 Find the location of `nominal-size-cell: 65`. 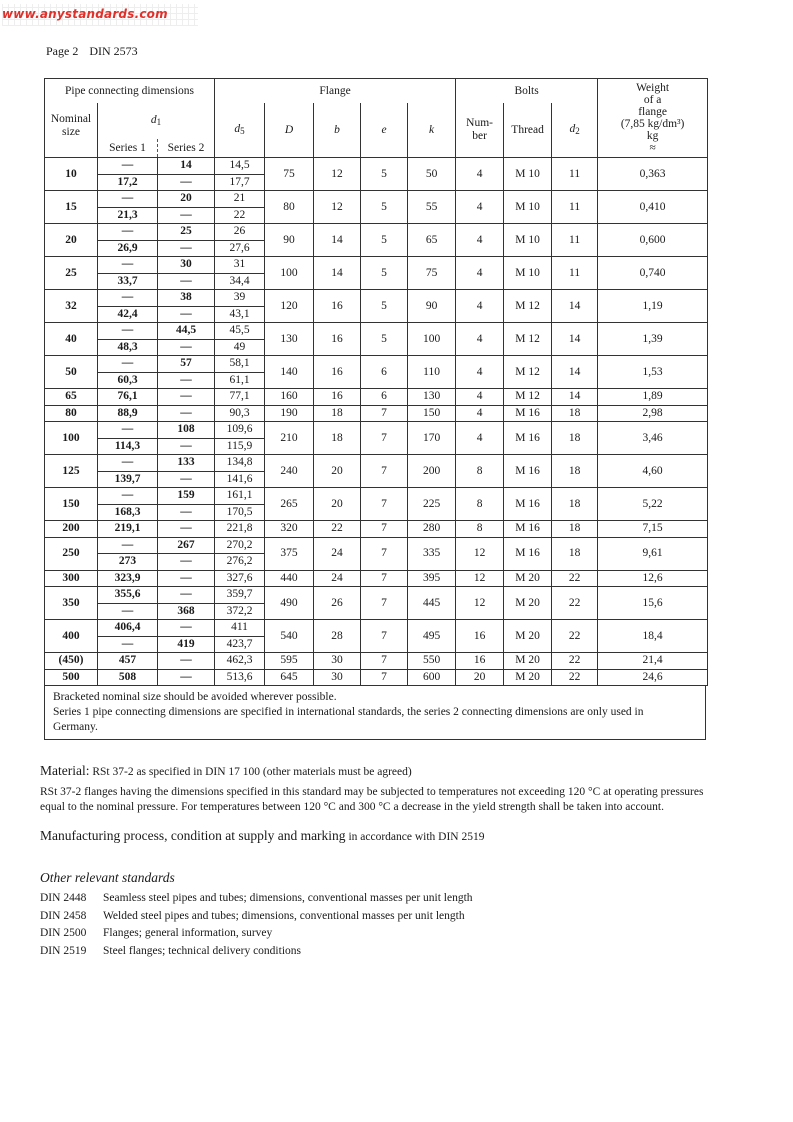

nominal-size-cell: 65 is located at coordinates (71, 397).